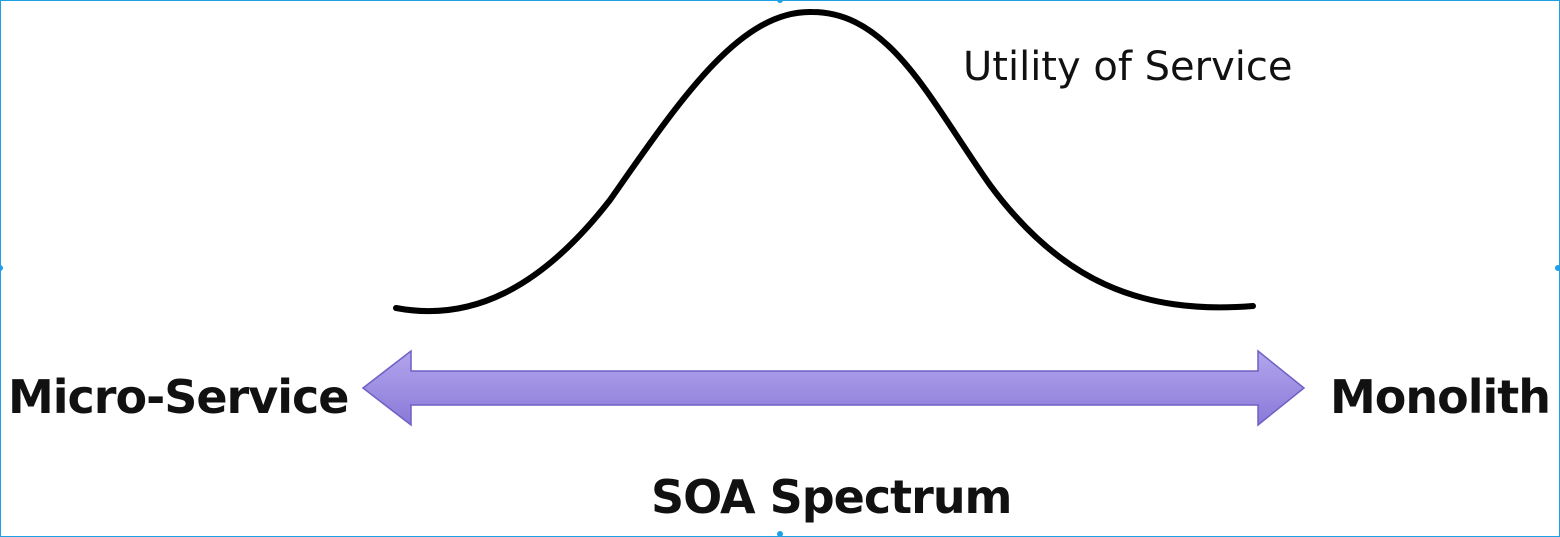 The width and height of the screenshot is (1560, 537). I want to click on right-end-label: Monolith, so click(1440, 397).